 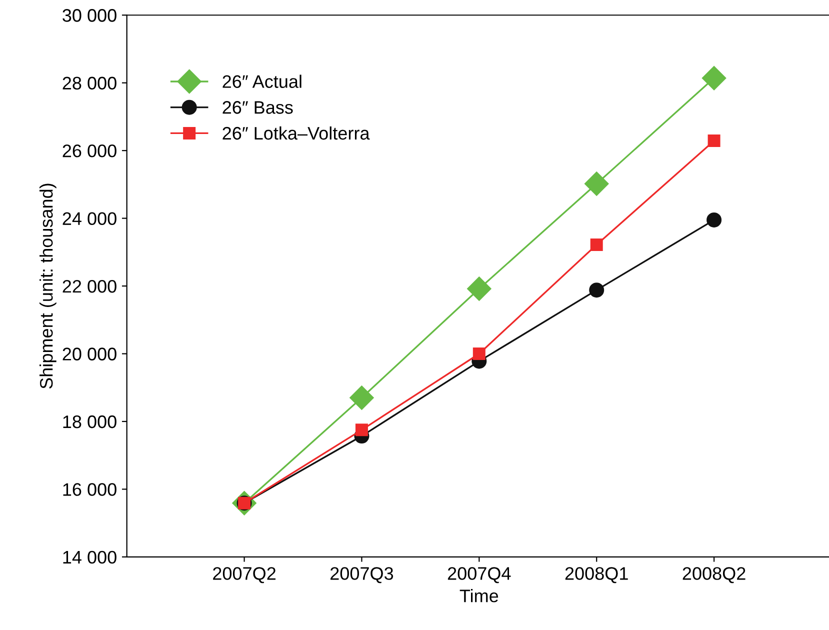 What do you see at coordinates (479, 595) in the screenshot?
I see `x-axis-title: Time` at bounding box center [479, 595].